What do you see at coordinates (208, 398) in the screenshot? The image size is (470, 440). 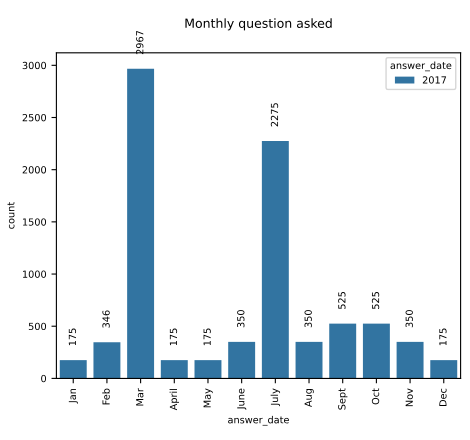 I see `x-tick-label: May` at bounding box center [208, 398].